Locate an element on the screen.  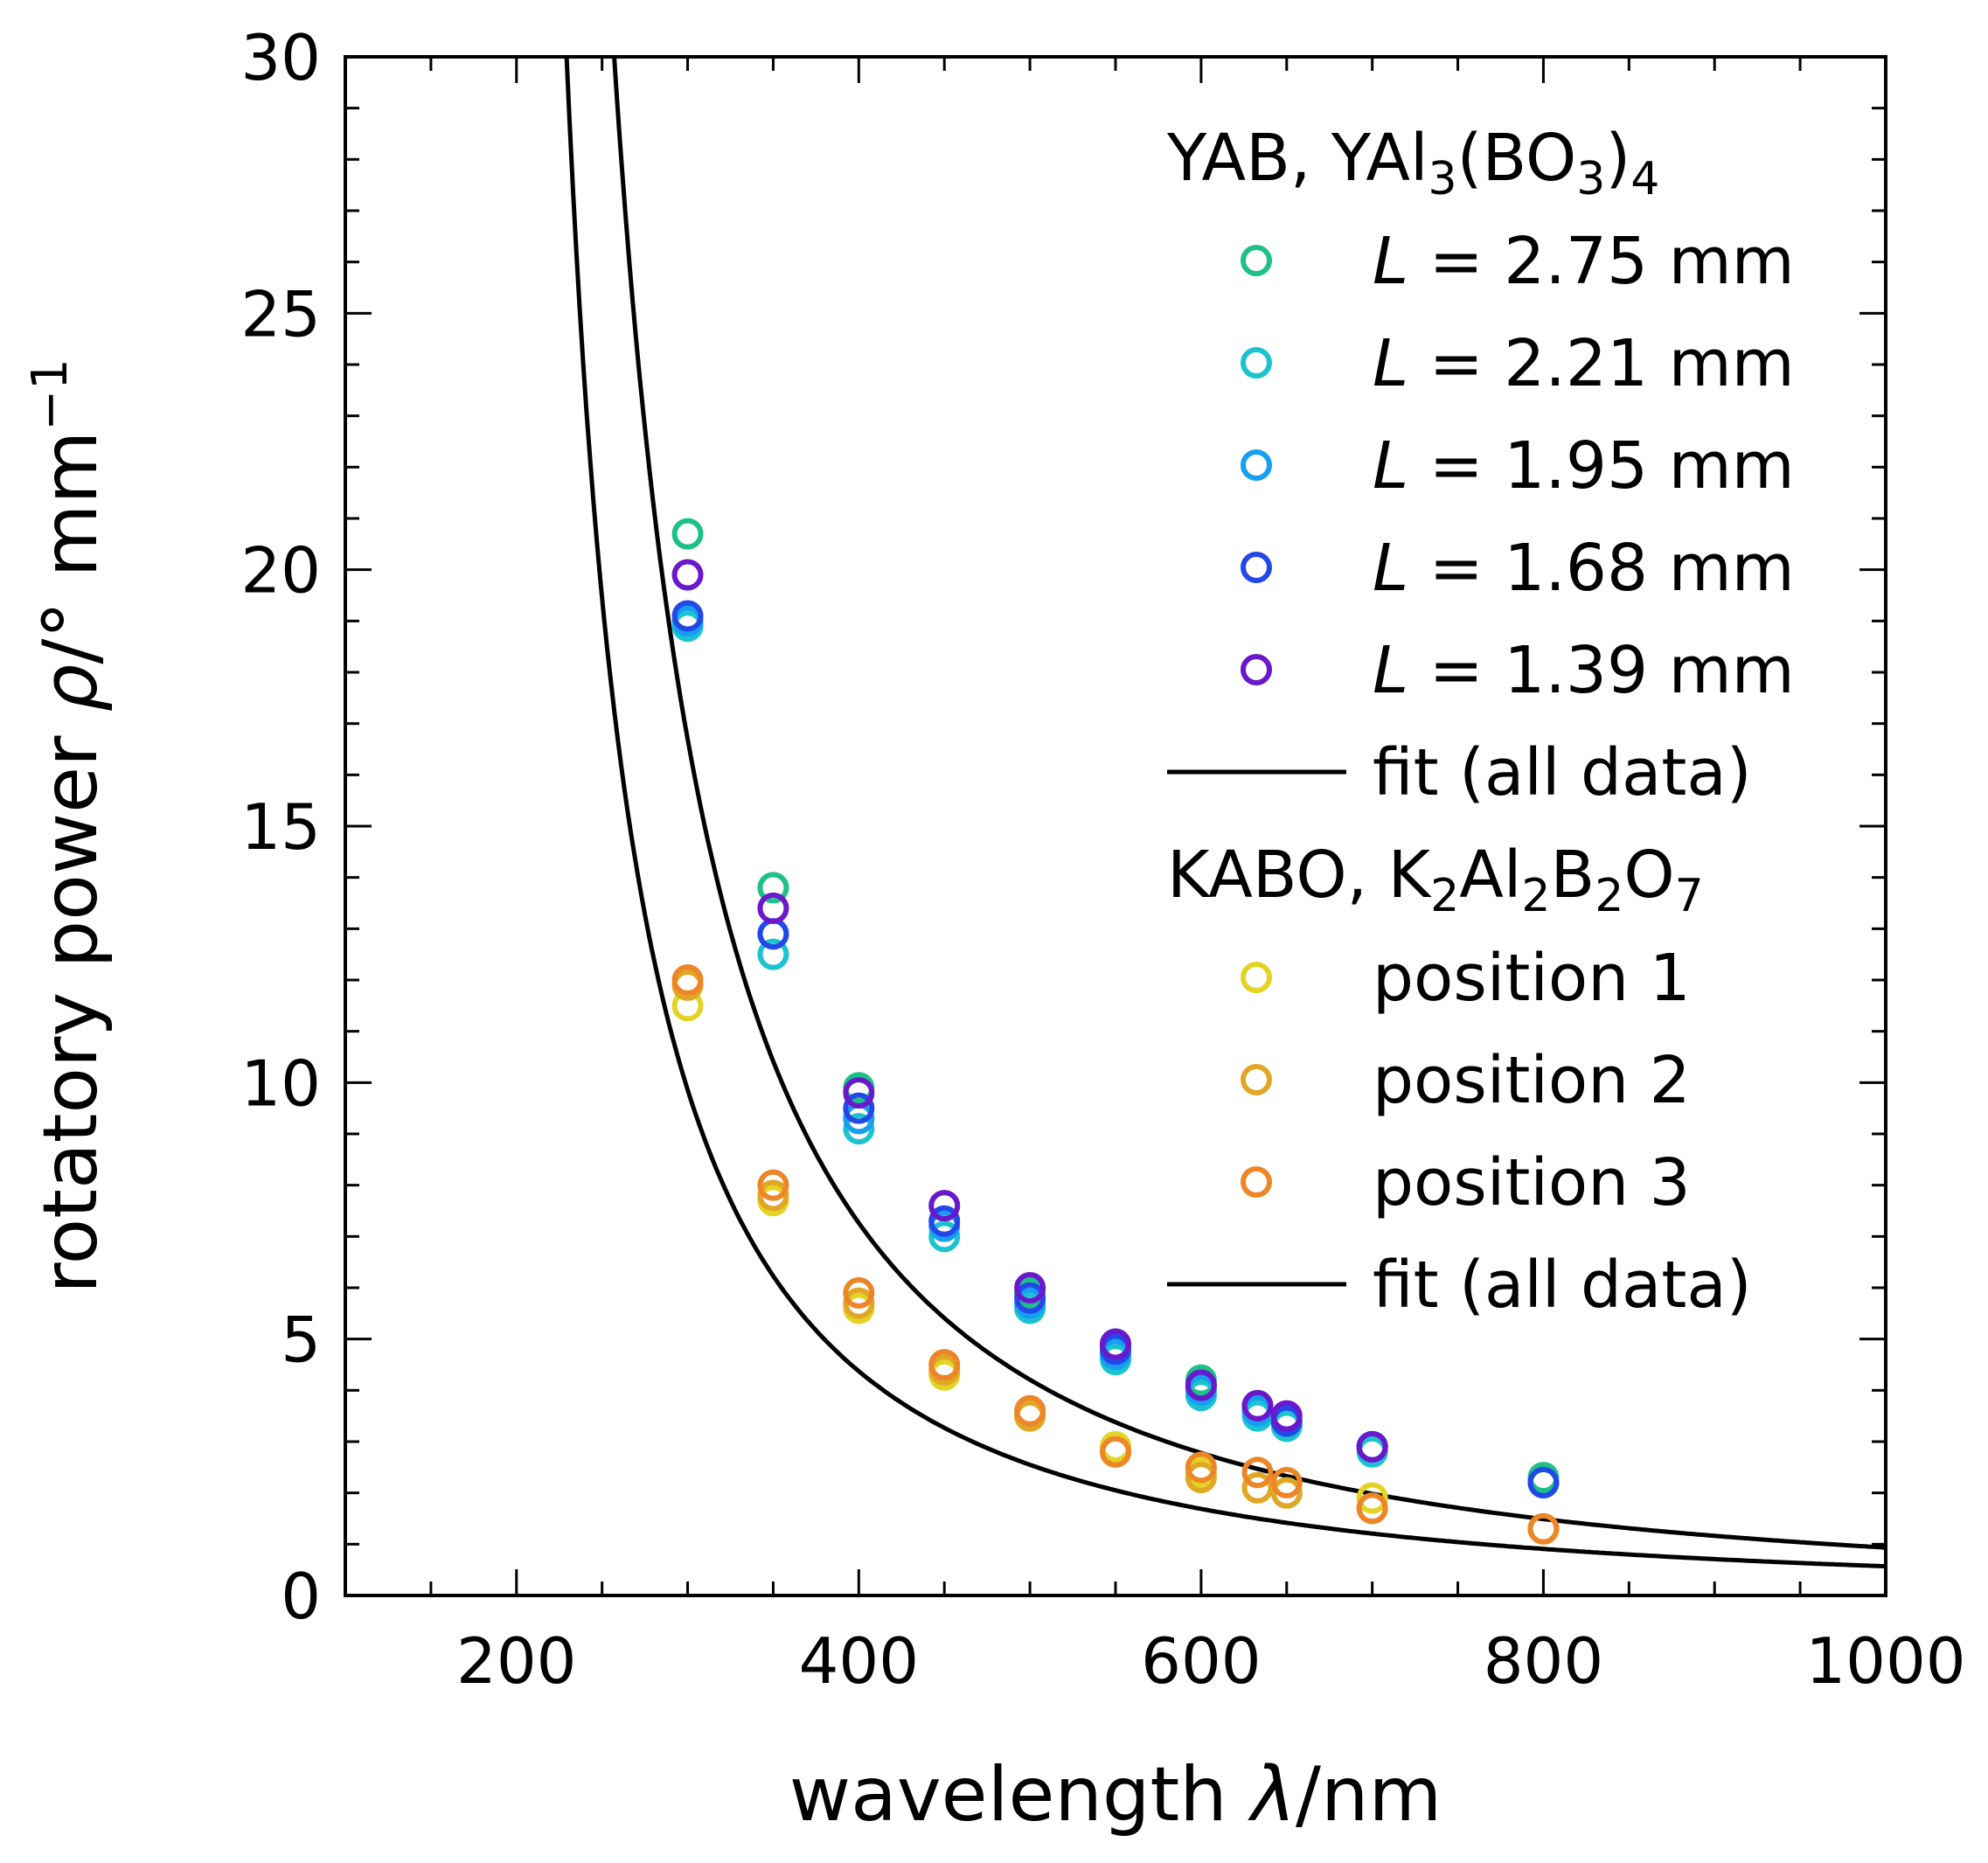
yab-legend-label-1: L = 2.75 mm is located at coordinates (1584, 261).